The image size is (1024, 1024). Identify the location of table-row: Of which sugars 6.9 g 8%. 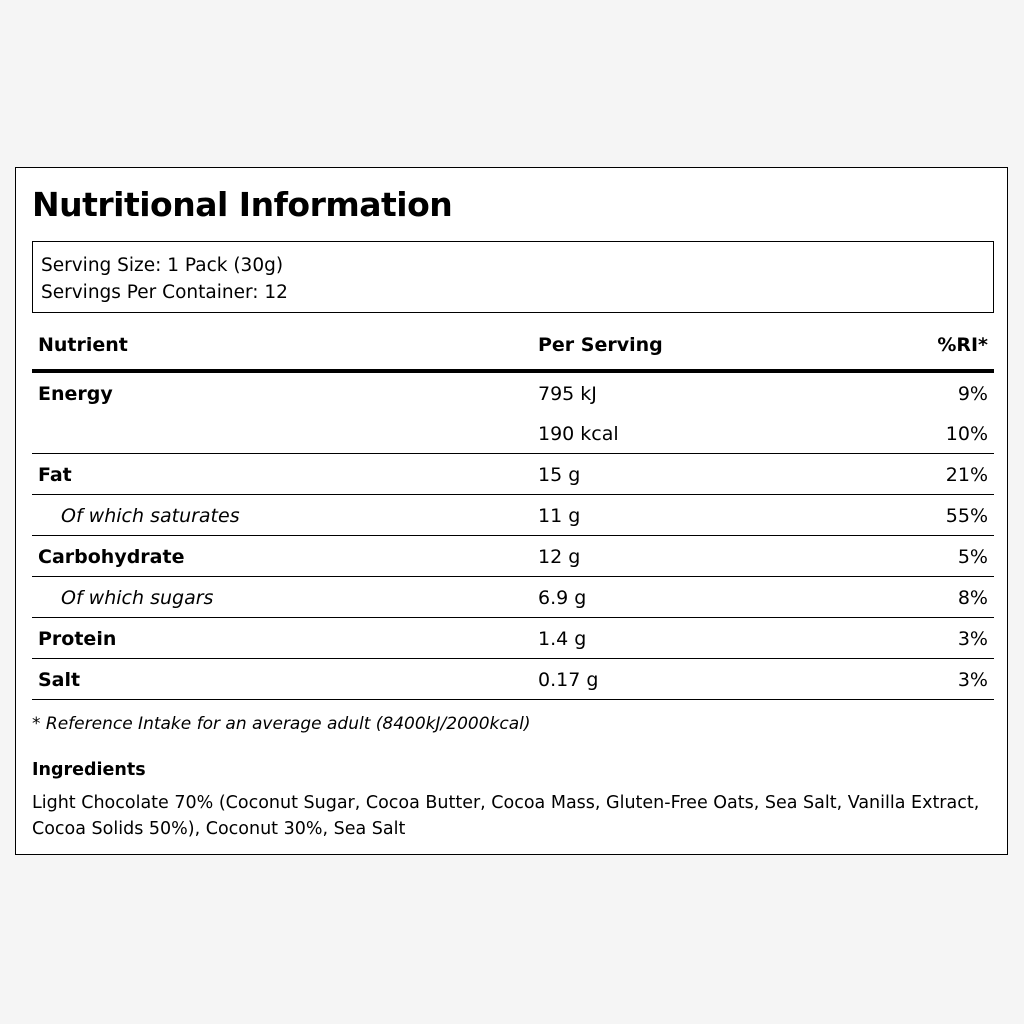
(513, 597).